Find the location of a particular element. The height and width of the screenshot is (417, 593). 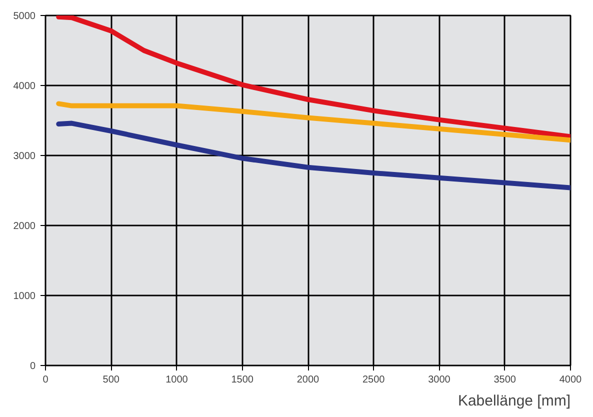

y-tick-label: 3000 is located at coordinates (24, 156).